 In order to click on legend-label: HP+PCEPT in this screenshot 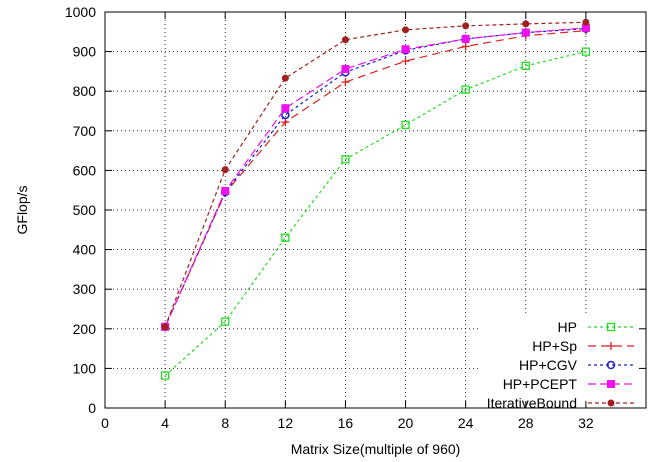, I will do `click(540, 384)`.